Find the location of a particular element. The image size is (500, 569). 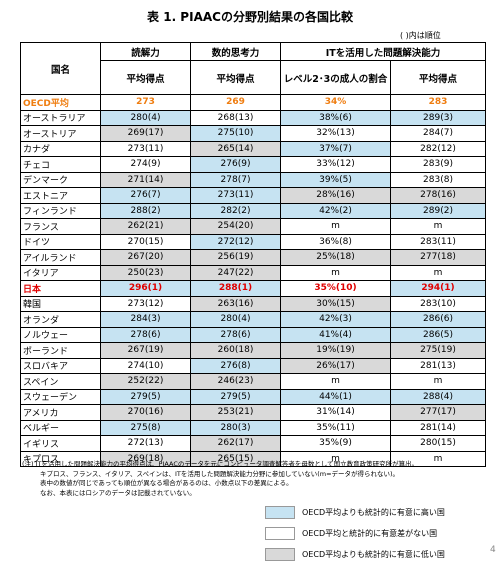

header: 読解力 is located at coordinates (145, 51).